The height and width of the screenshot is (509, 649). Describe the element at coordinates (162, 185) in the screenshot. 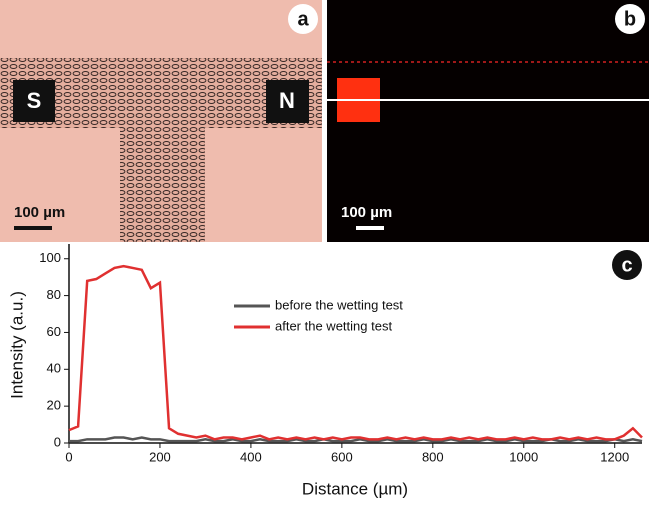

I see `mesh-stem` at that location.